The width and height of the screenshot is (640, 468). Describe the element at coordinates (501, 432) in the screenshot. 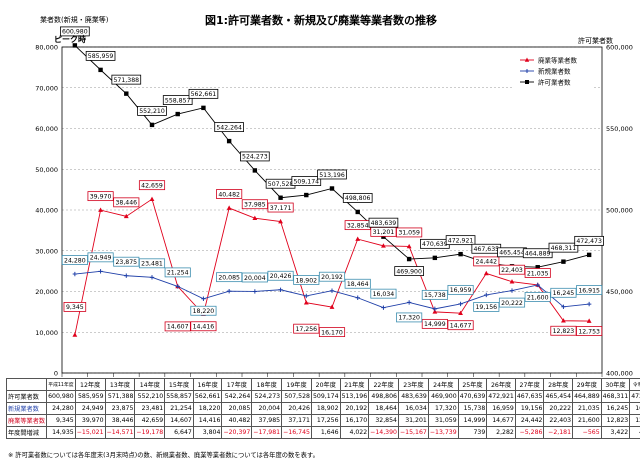

I see `table-cell: 2,282` at that location.